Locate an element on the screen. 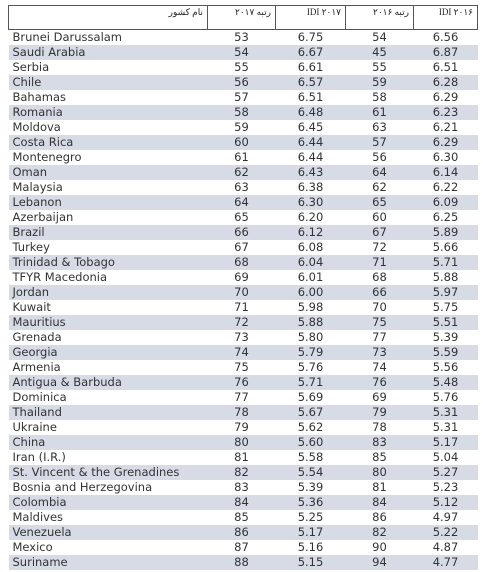  value-cell: 5.58 is located at coordinates (310, 457).